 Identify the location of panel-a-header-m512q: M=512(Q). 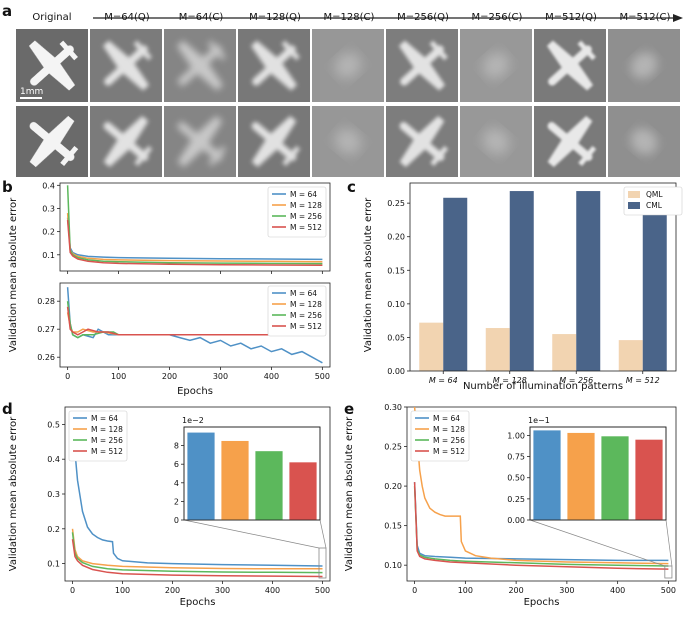
(571, 17).